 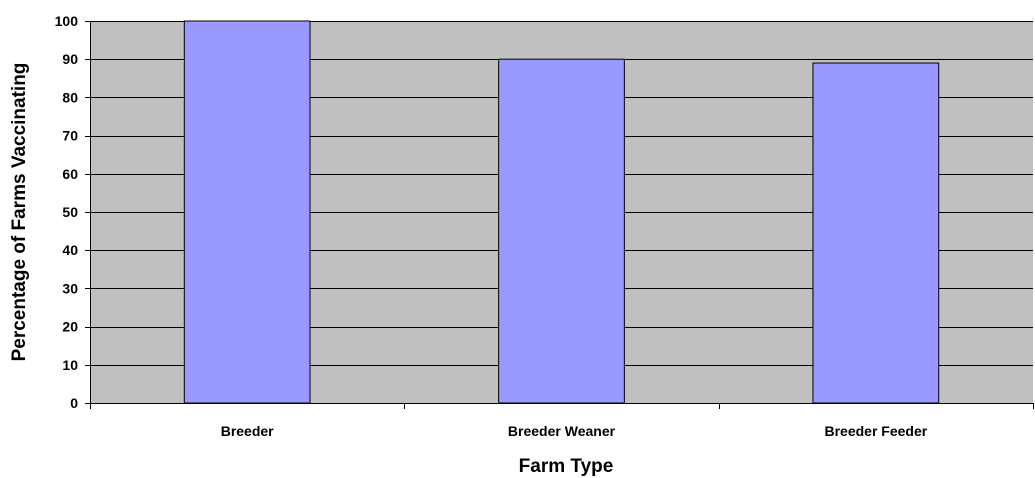 What do you see at coordinates (566, 466) in the screenshot?
I see `x-axis-title: Farm Type` at bounding box center [566, 466].